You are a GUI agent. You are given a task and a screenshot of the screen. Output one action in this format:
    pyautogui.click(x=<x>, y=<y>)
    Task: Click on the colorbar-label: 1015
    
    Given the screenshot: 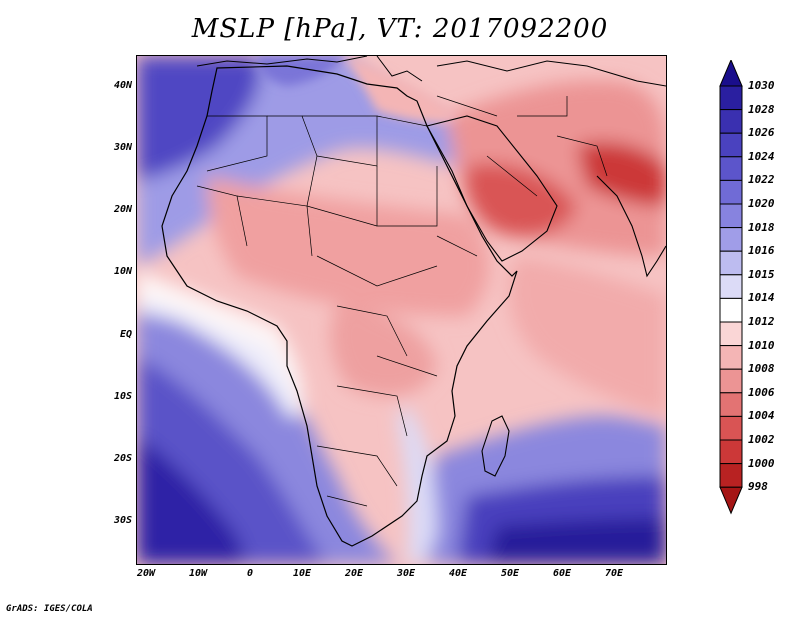 What is the action you would take?
    pyautogui.click(x=761, y=274)
    